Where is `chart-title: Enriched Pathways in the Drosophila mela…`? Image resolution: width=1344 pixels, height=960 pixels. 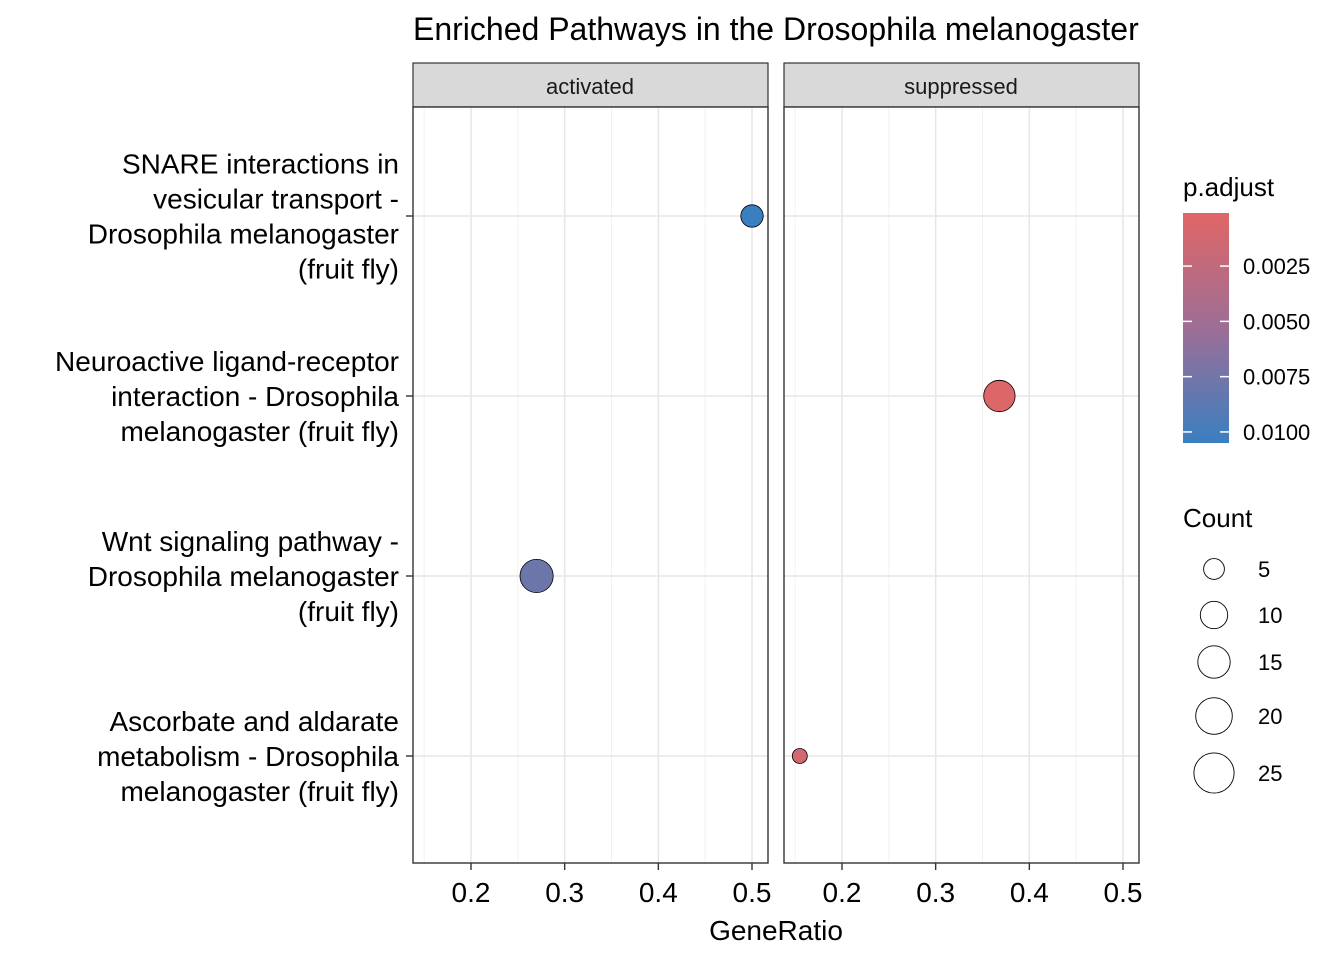
chart-title: Enriched Pathways in the Drosophila mela… is located at coordinates (776, 29).